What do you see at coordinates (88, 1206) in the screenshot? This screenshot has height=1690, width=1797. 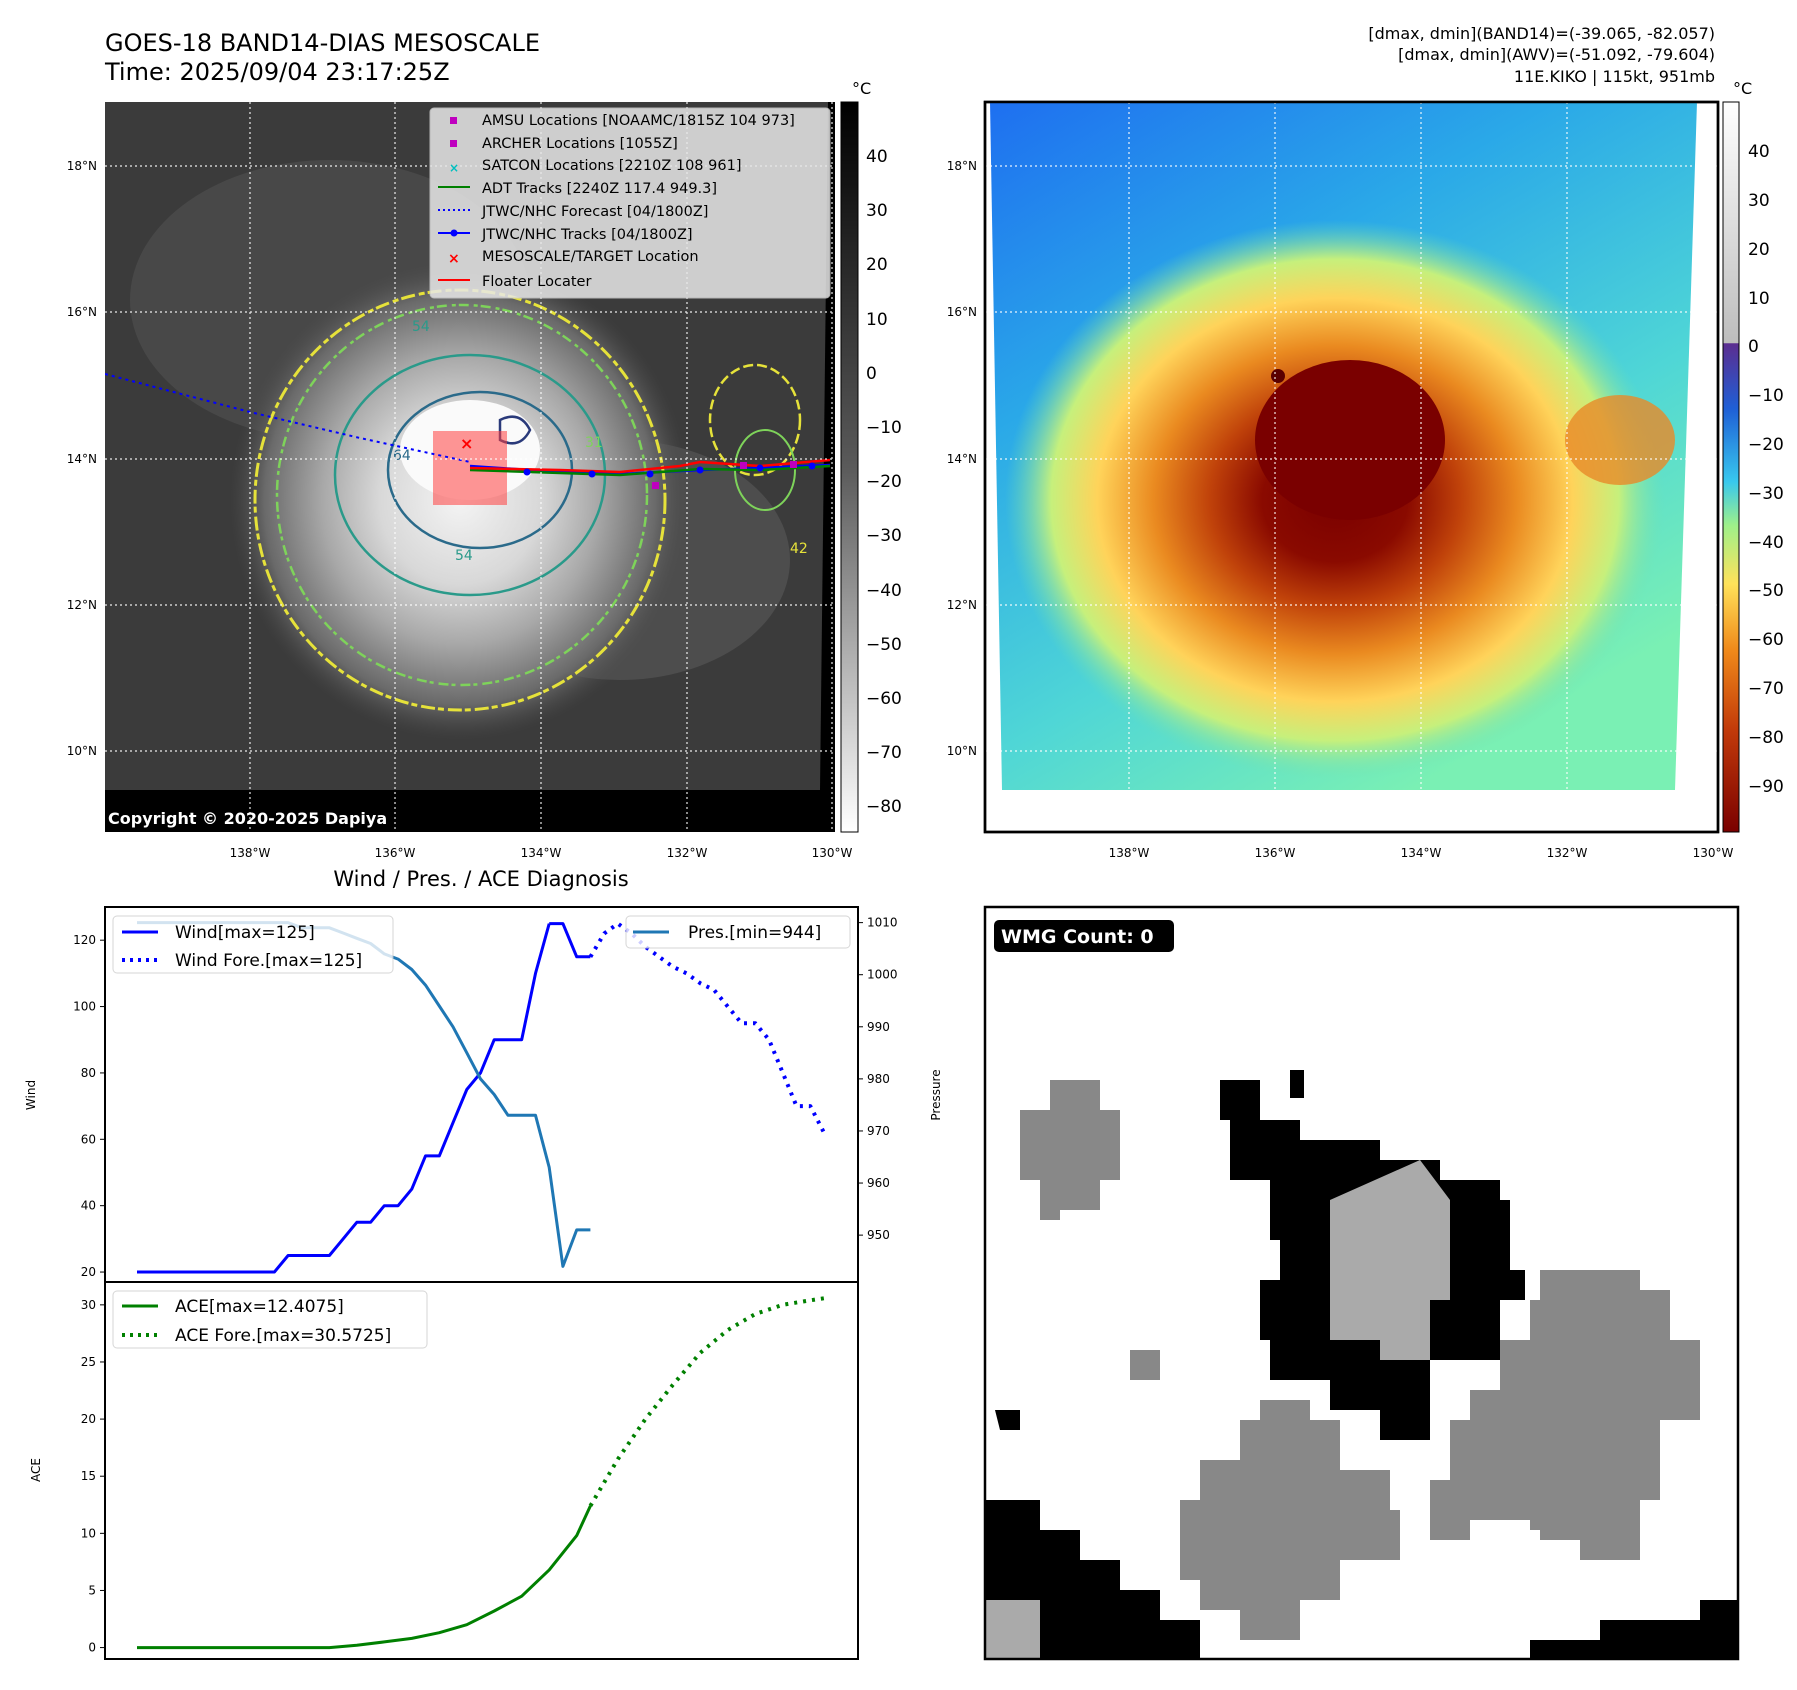 I see `wind-tick-label: 40` at bounding box center [88, 1206].